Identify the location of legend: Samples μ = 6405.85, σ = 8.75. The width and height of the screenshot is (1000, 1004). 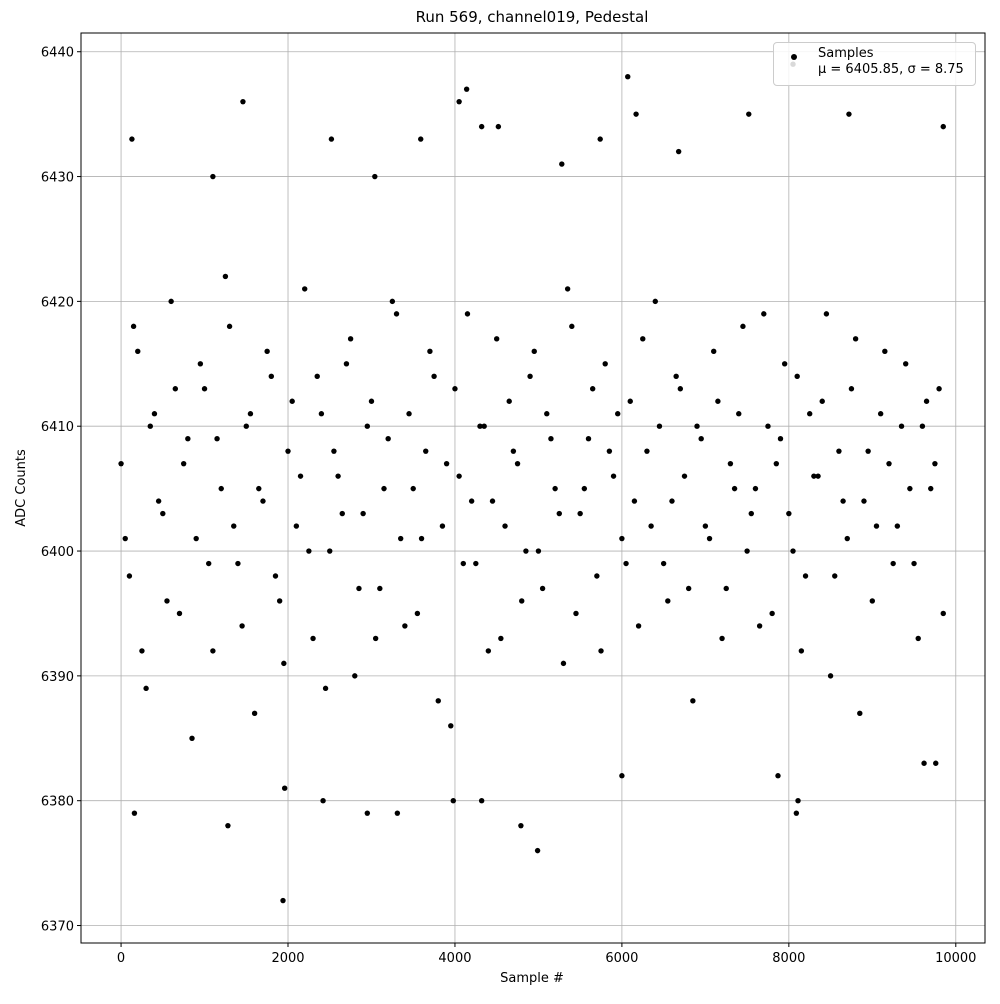
(874, 64).